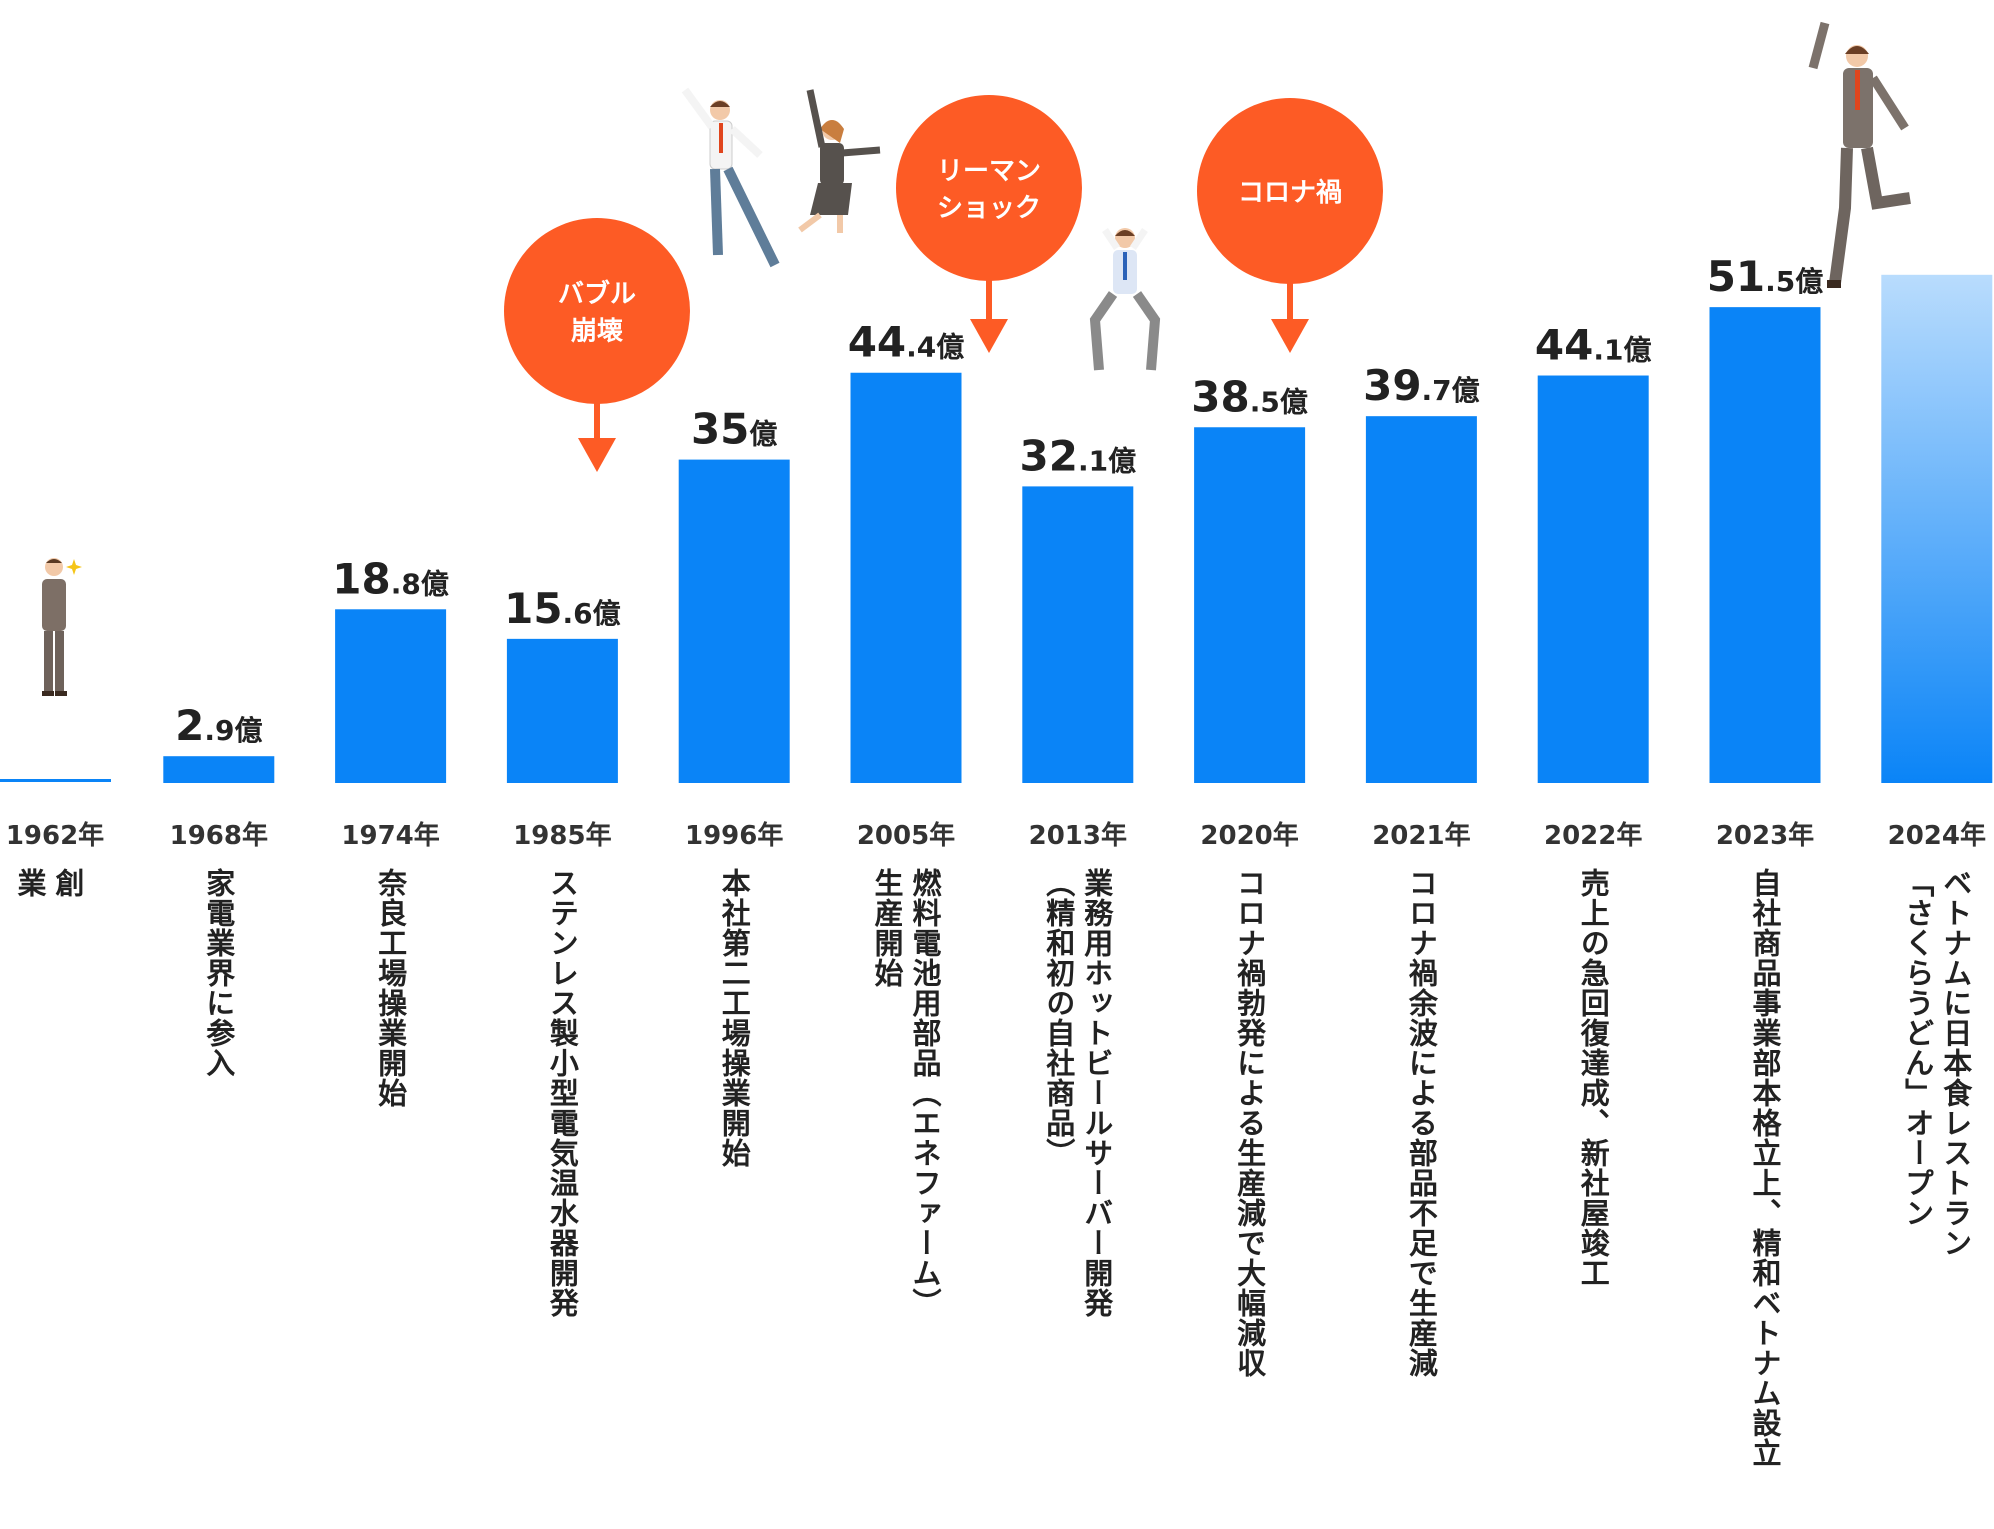 The height and width of the screenshot is (1529, 1994). I want to click on bar-2005年, so click(906, 577).